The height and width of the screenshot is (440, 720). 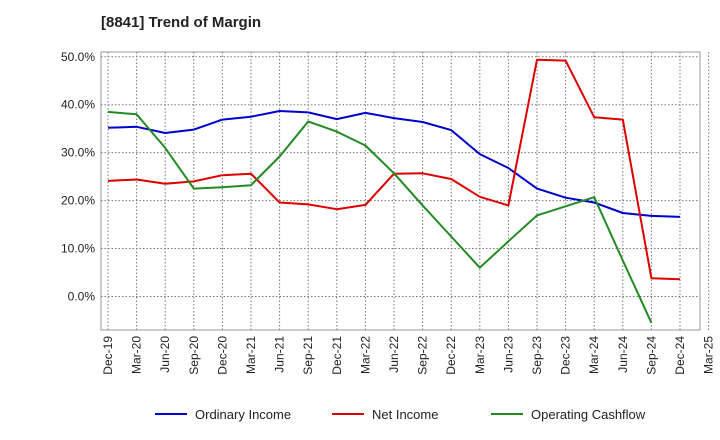 I want to click on y-tick-label: 20.0%, so click(x=78, y=201).